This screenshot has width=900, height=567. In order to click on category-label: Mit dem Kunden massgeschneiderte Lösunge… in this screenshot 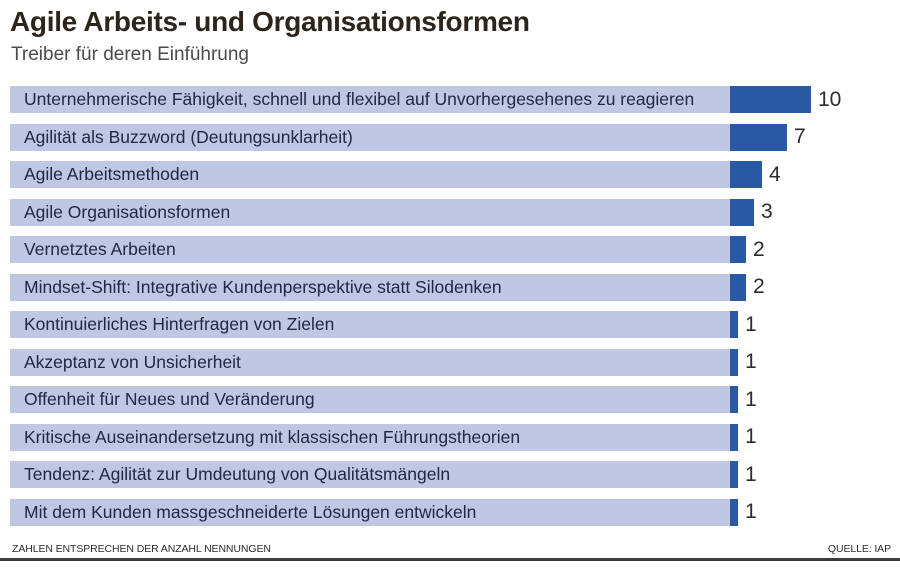, I will do `click(250, 511)`.